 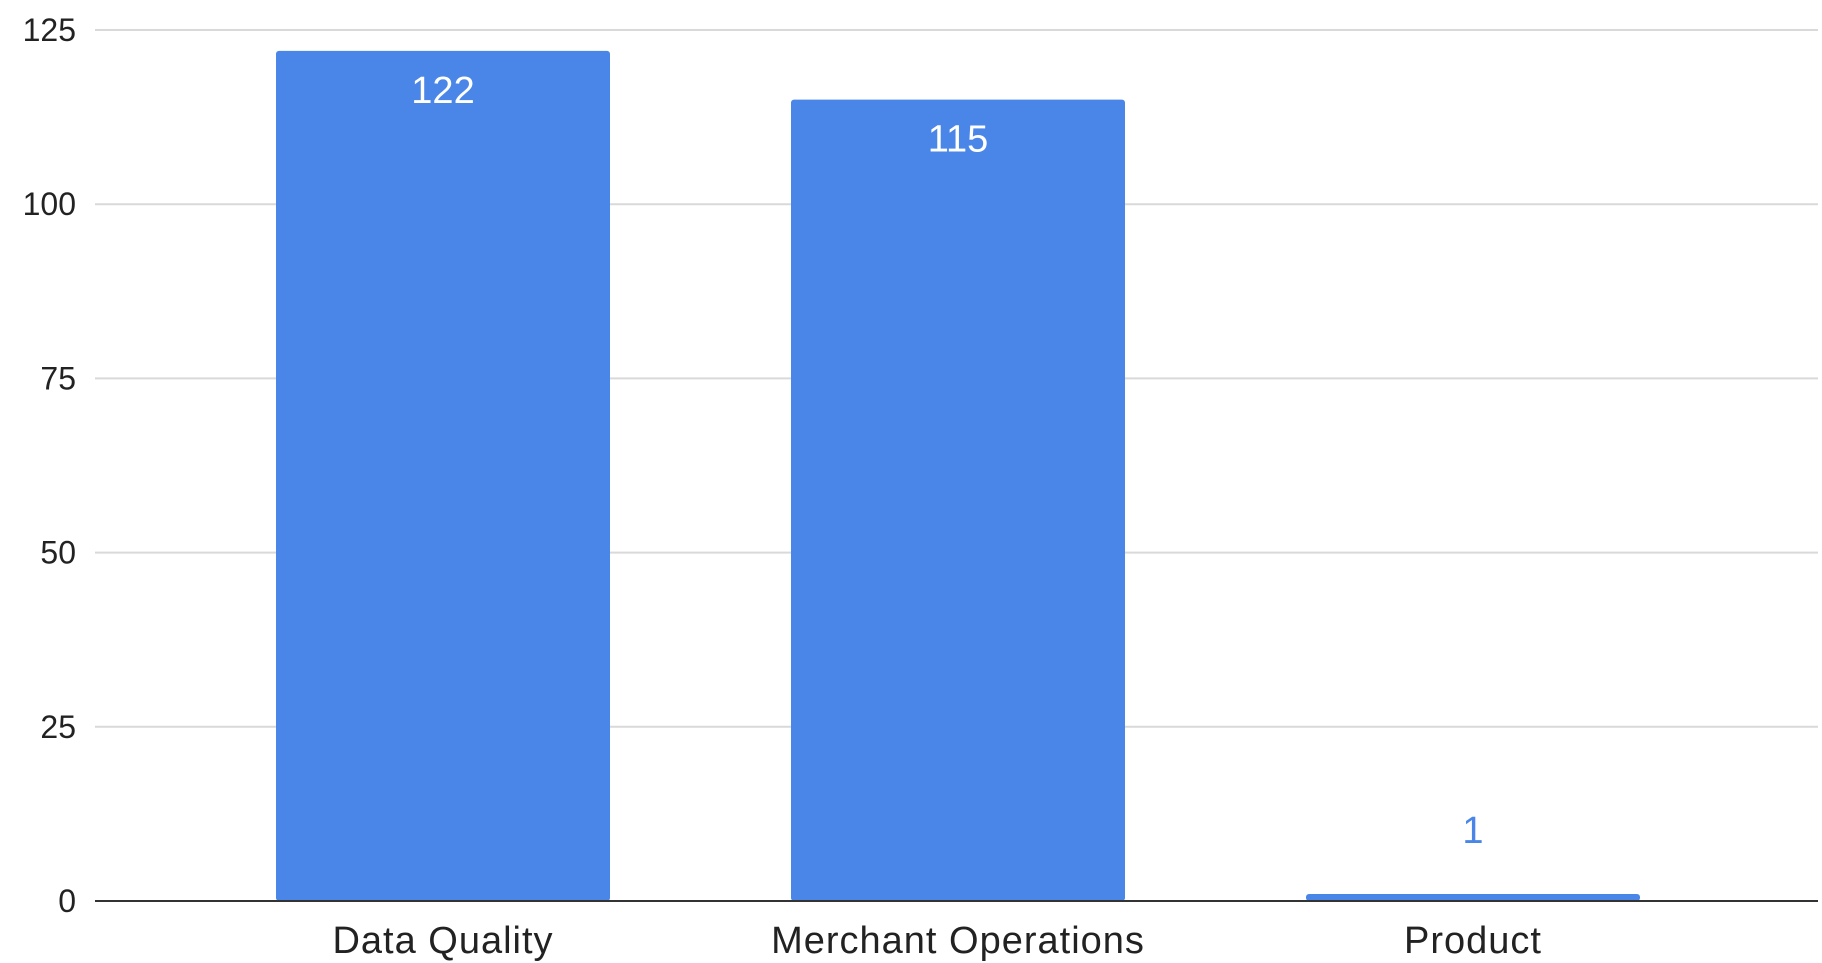 I want to click on x-axis-category-labels: Data Quality Merchant Operations Product, so click(x=937, y=941).